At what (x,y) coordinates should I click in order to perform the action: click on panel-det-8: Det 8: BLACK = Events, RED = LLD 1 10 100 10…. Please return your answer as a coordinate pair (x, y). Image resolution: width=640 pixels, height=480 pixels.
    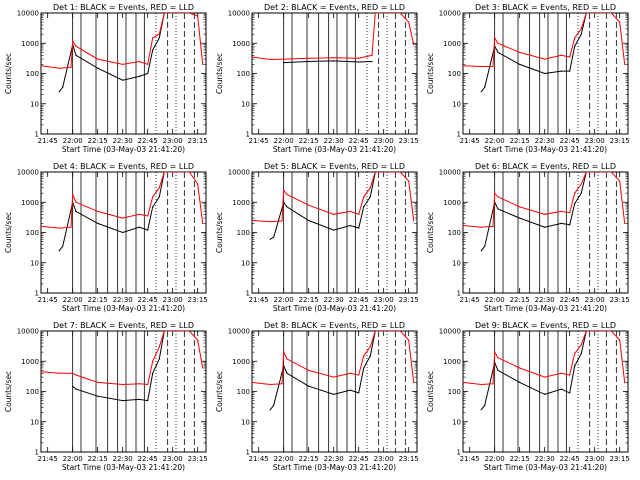
    Looking at the image, I should click on (317, 396).